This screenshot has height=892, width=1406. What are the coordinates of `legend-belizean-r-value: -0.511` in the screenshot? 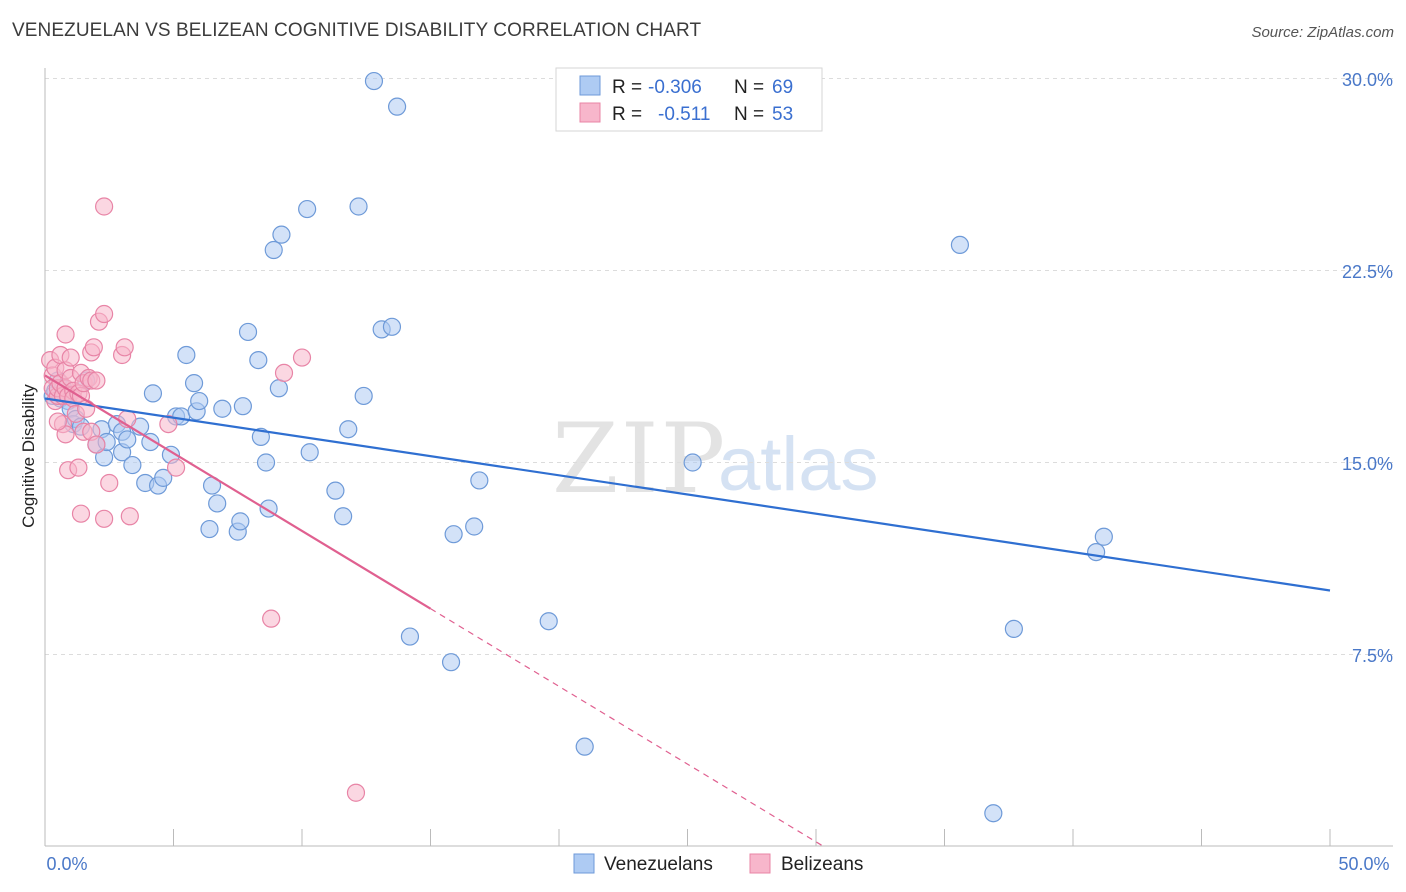 It's located at (684, 114).